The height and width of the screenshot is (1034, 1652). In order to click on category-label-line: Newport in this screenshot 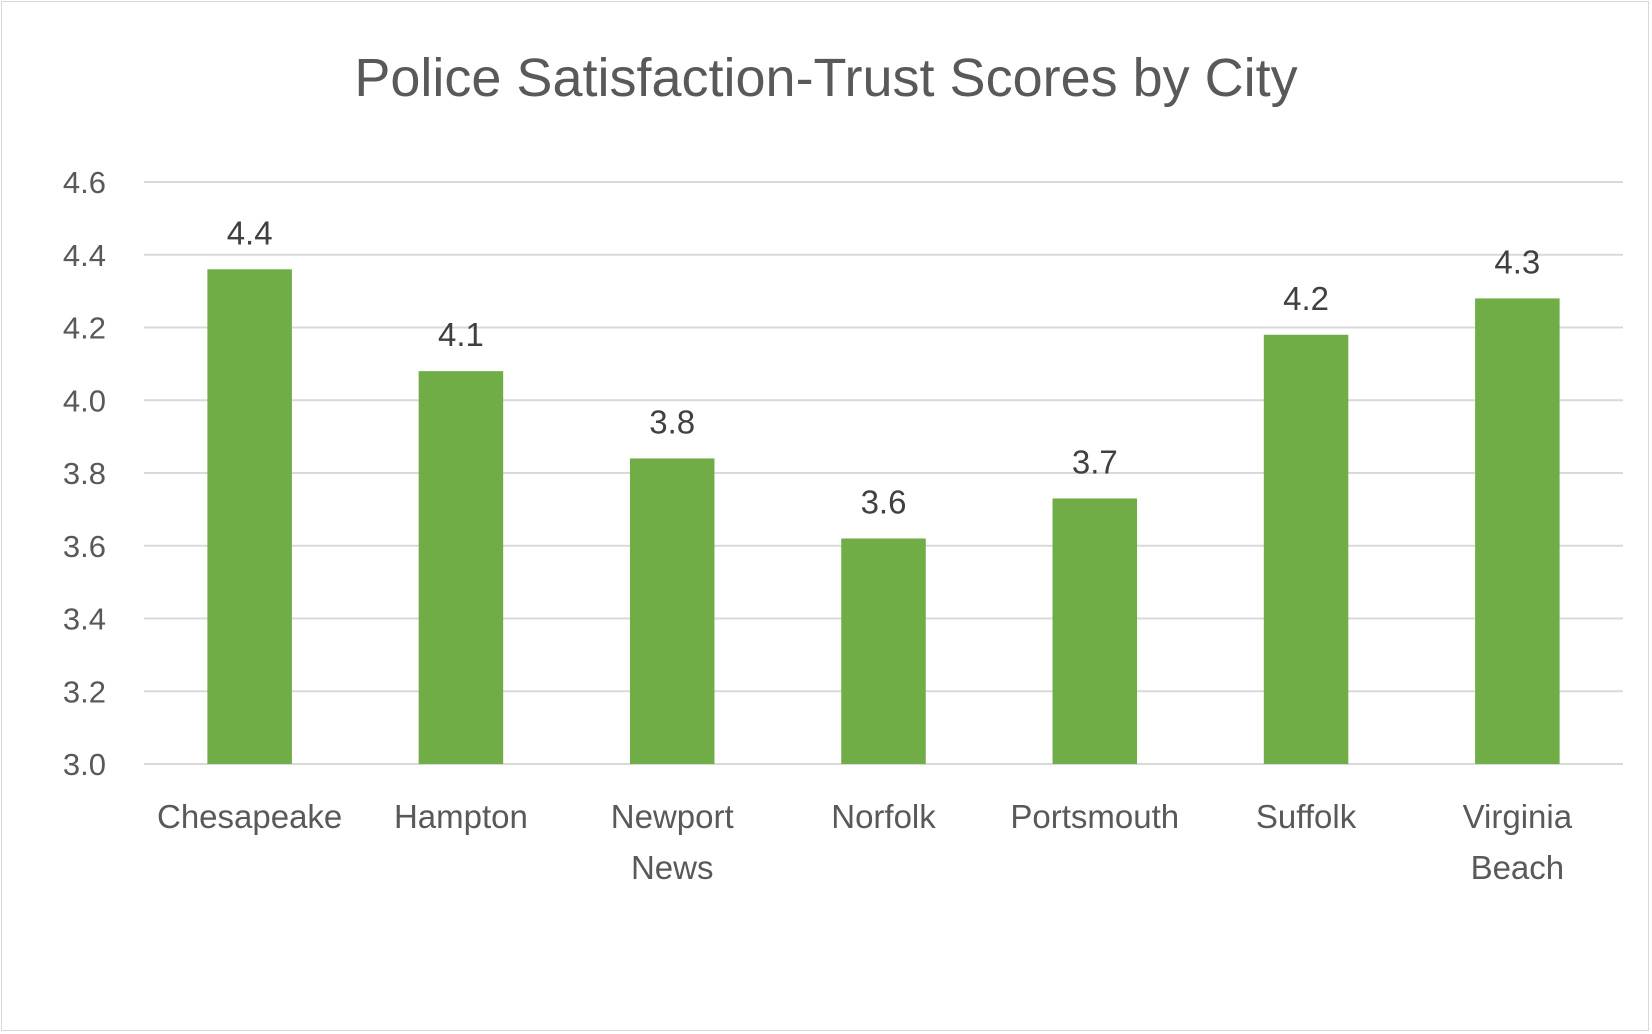, I will do `click(672, 816)`.